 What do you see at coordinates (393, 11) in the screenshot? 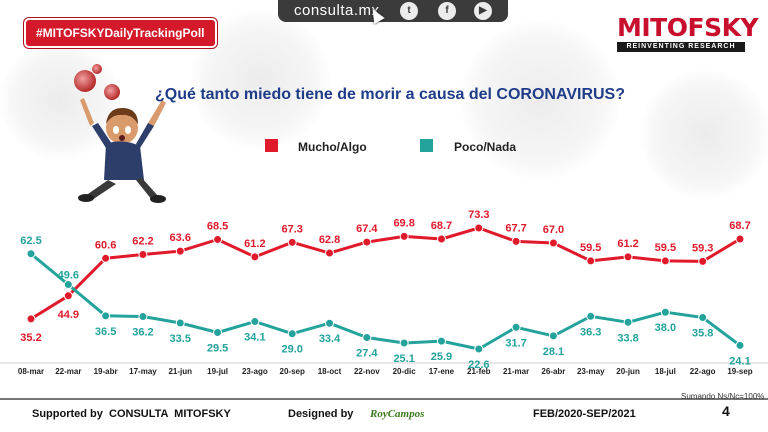
I see `top-bar: consulta.mx t f ▶` at bounding box center [393, 11].